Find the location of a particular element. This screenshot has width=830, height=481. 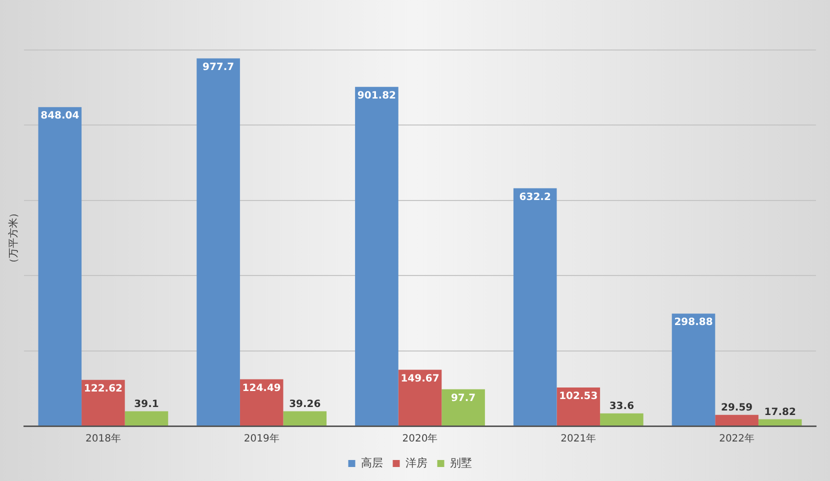

data-label: 149.67 is located at coordinates (420, 378).